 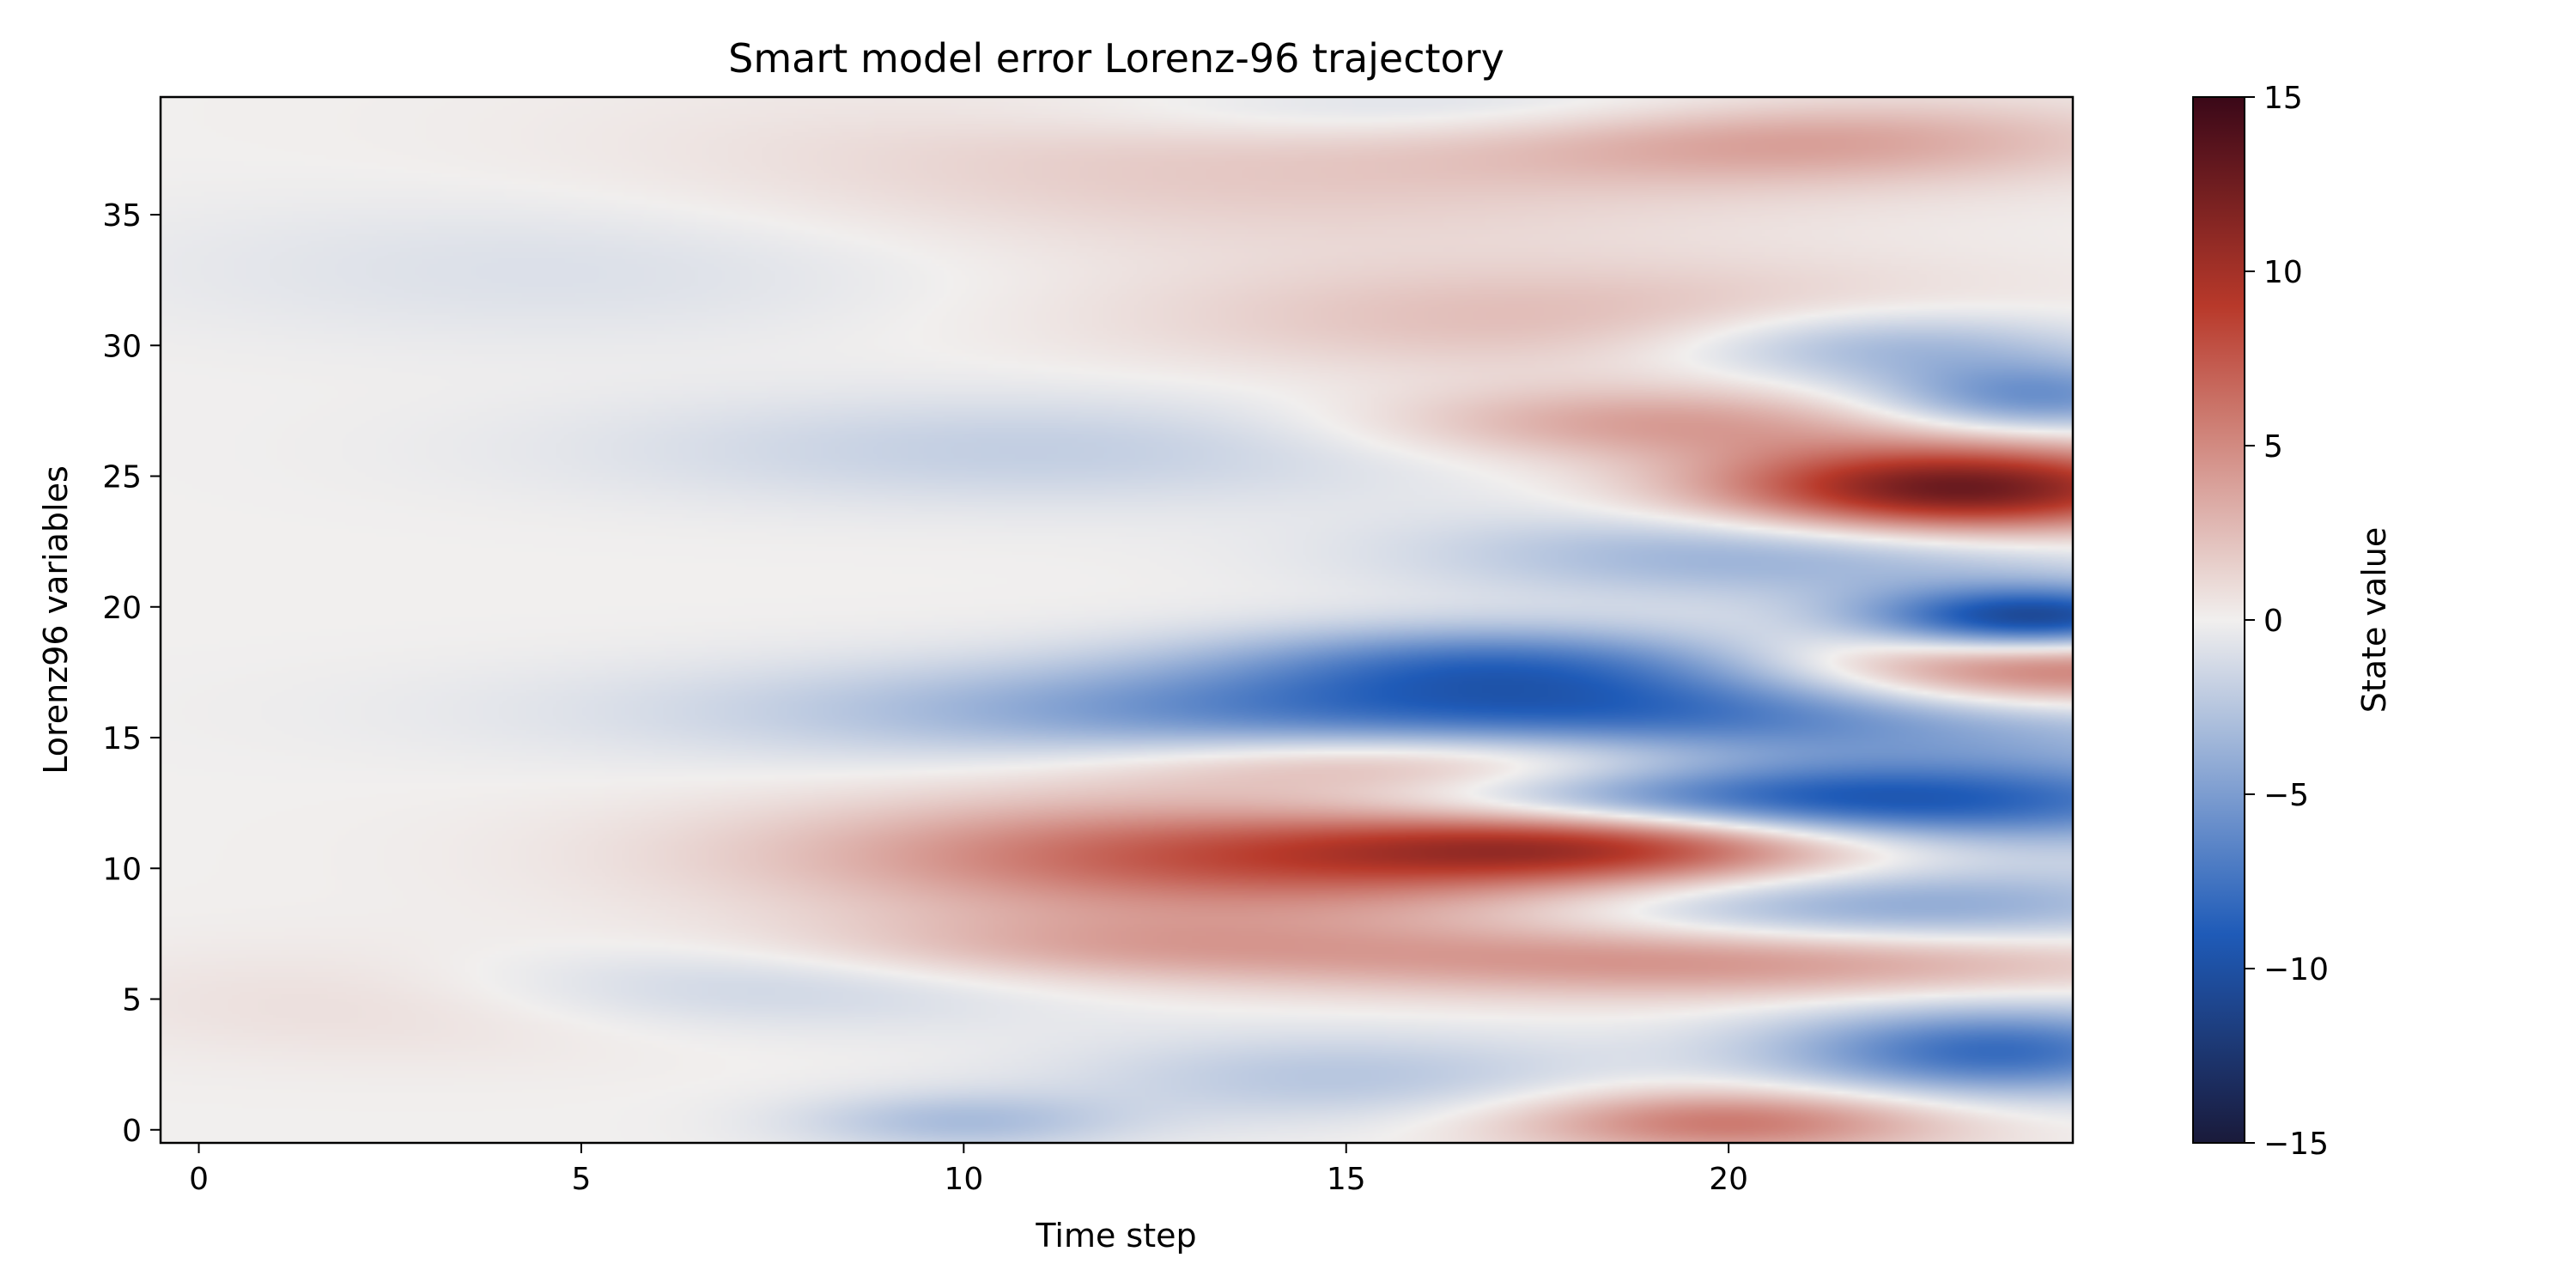 I want to click on x-tick-label: 15, so click(x=1346, y=1180).